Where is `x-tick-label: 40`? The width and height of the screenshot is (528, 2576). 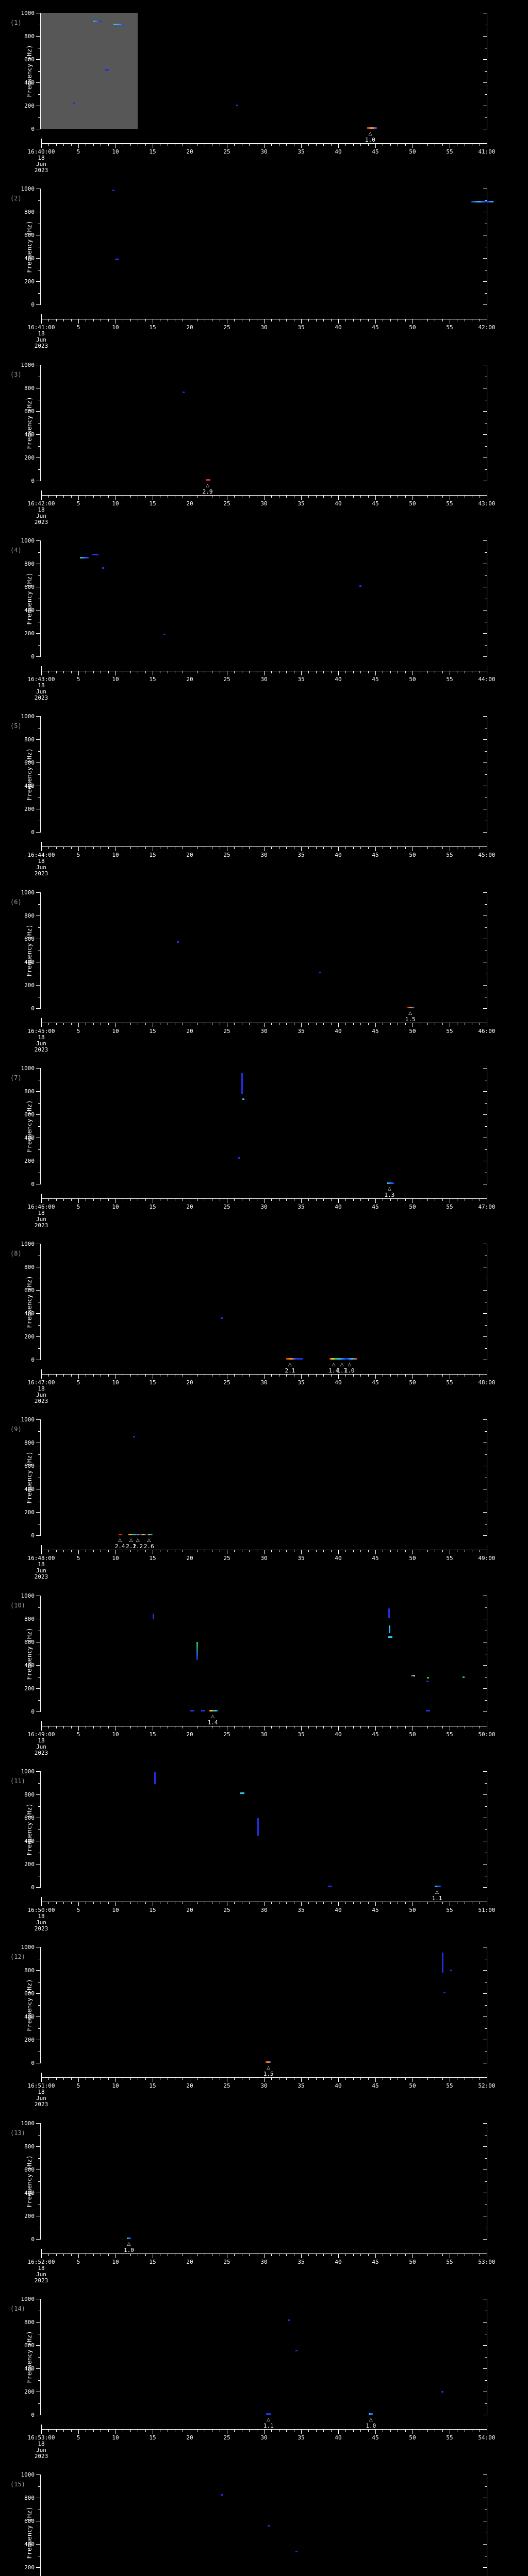 x-tick-label: 40 is located at coordinates (338, 1382).